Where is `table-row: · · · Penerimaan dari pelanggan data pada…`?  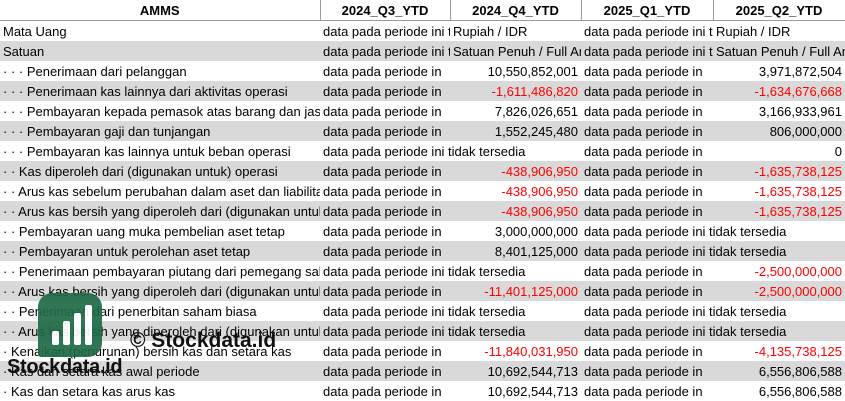 table-row: · · · Penerimaan dari pelanggan data pada… is located at coordinates (422, 71).